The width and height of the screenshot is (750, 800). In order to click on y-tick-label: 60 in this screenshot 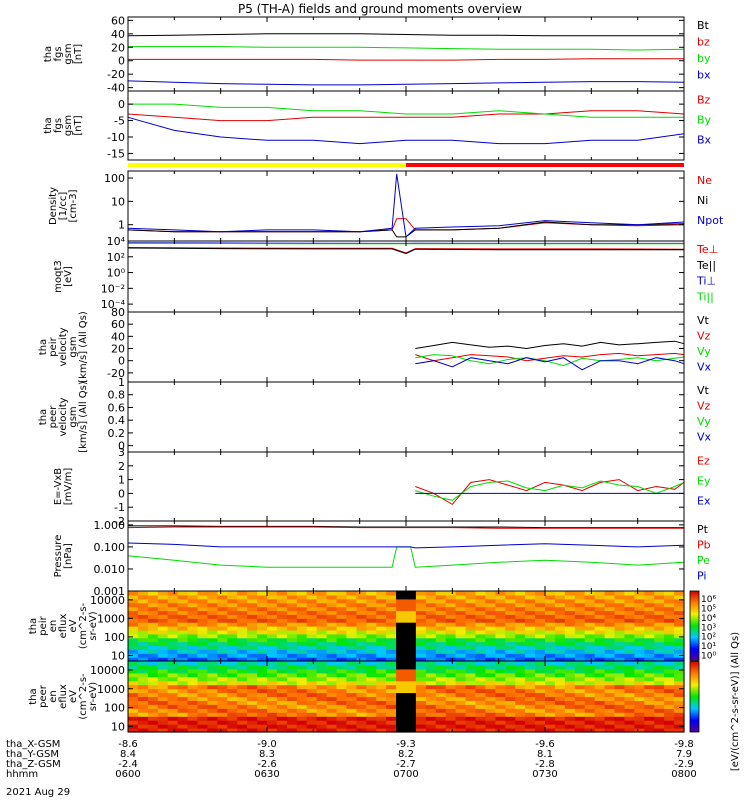, I will do `click(118, 20)`.